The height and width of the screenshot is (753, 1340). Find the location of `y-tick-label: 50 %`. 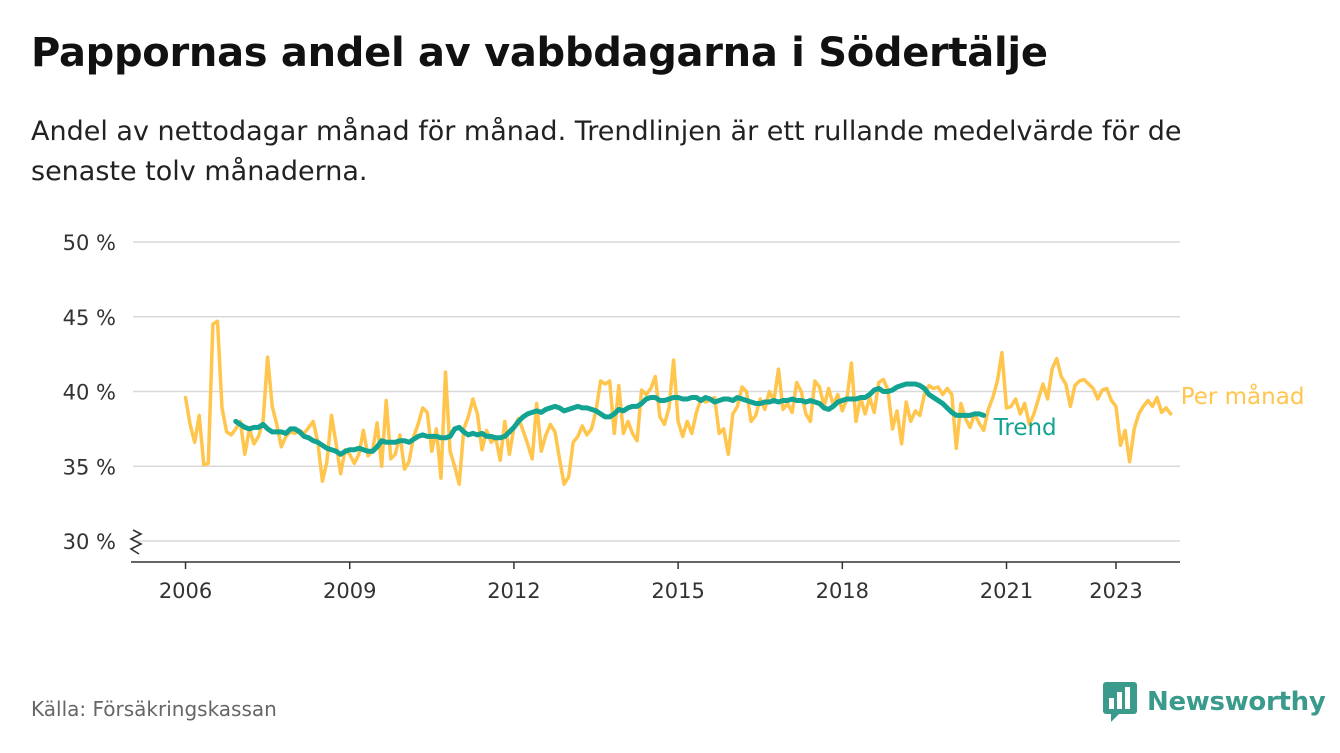

y-tick-label: 50 % is located at coordinates (89, 243).